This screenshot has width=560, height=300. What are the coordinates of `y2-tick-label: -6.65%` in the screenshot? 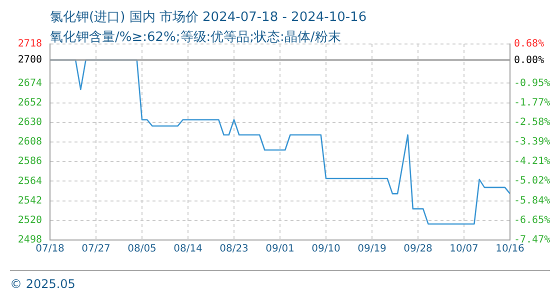 It's located at (532, 220).